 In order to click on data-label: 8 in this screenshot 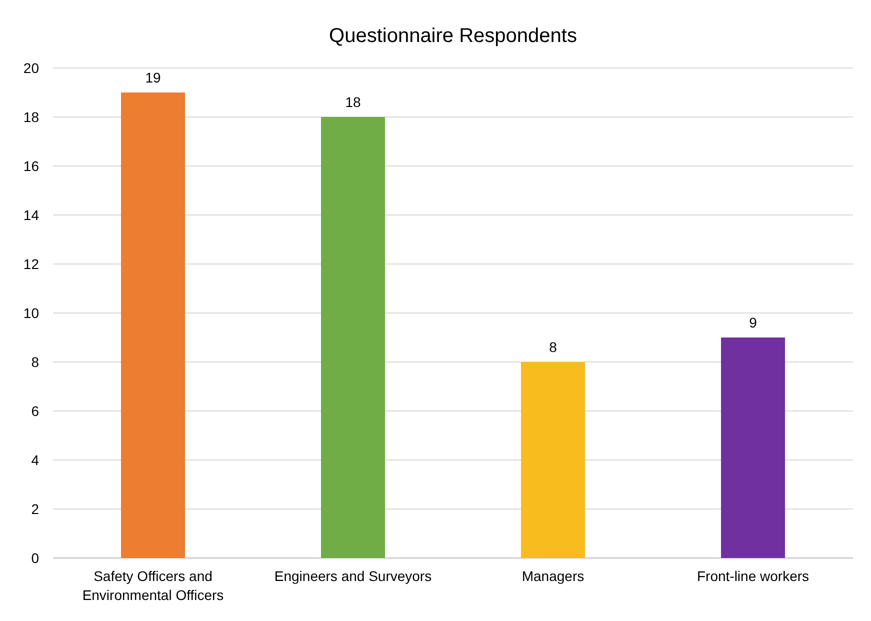, I will do `click(553, 347)`.